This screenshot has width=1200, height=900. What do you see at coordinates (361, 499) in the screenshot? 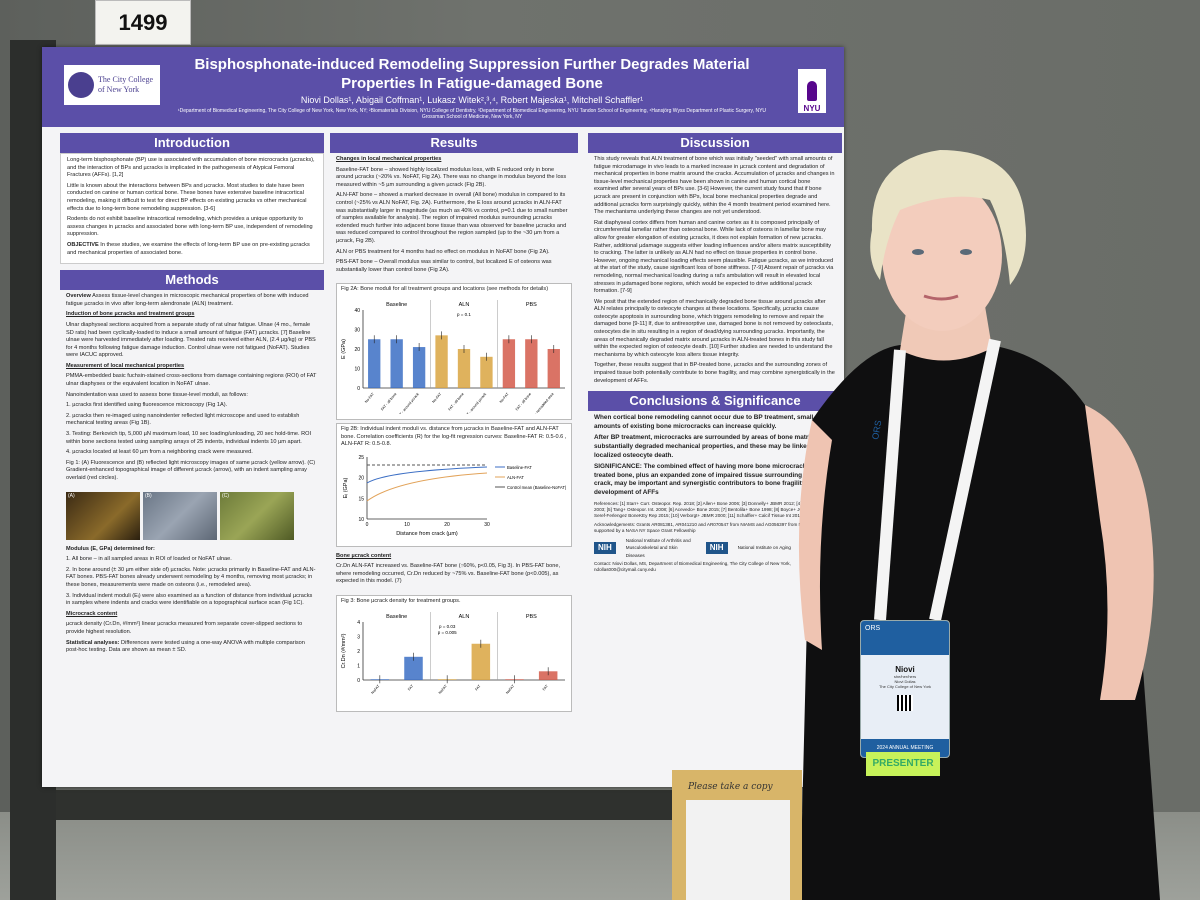
I see `fig2b-tick-label: 15` at bounding box center [361, 499].